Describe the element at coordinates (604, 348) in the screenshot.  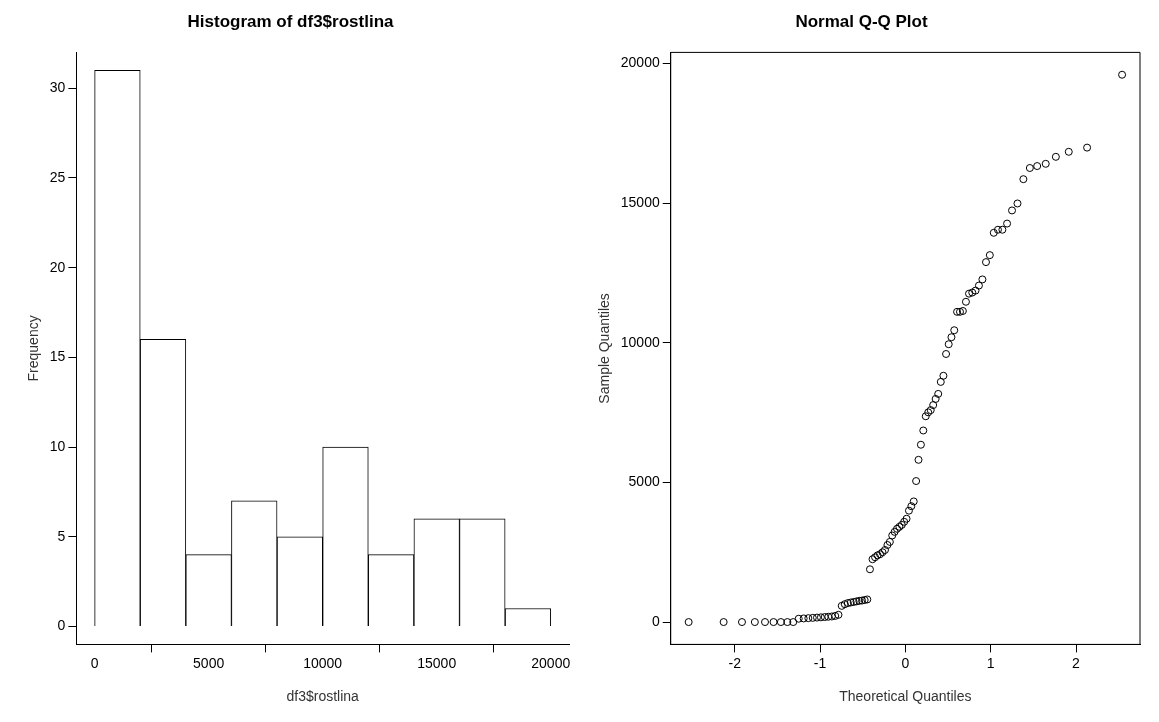
I see `y-axis-title: Sample Quantiles` at that location.